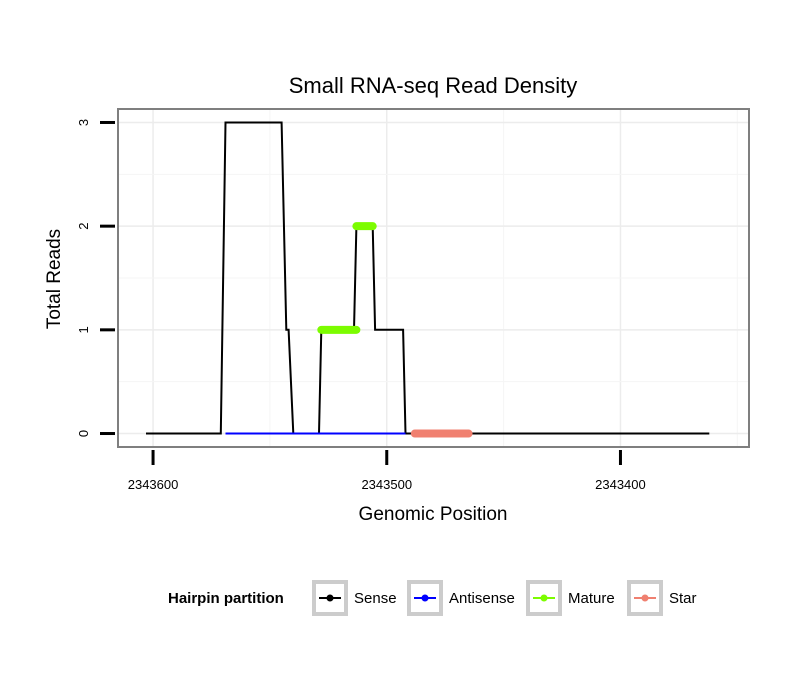 Image resolution: width=810 pixels, height=690 pixels. I want to click on legend-item-sense: Sense, so click(354, 598).